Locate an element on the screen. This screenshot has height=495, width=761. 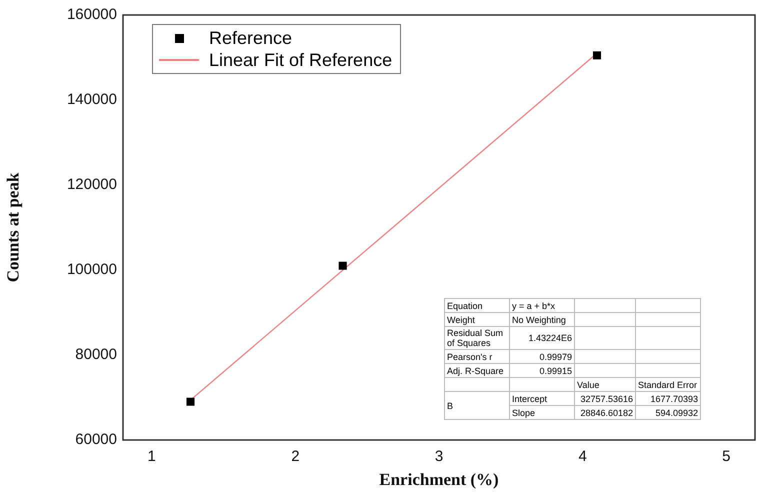
annotation: Standard Error is located at coordinates (668, 385).